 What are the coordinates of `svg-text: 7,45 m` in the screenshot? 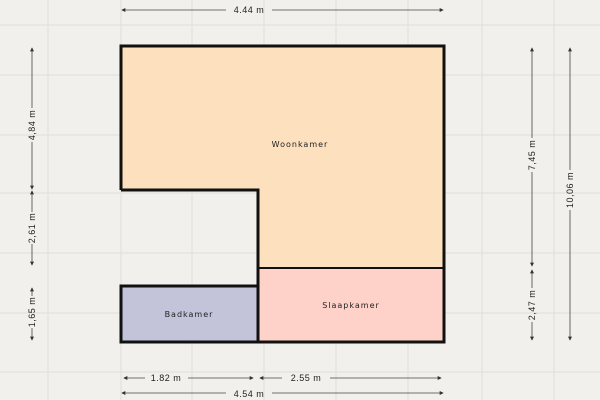 It's located at (532, 155).